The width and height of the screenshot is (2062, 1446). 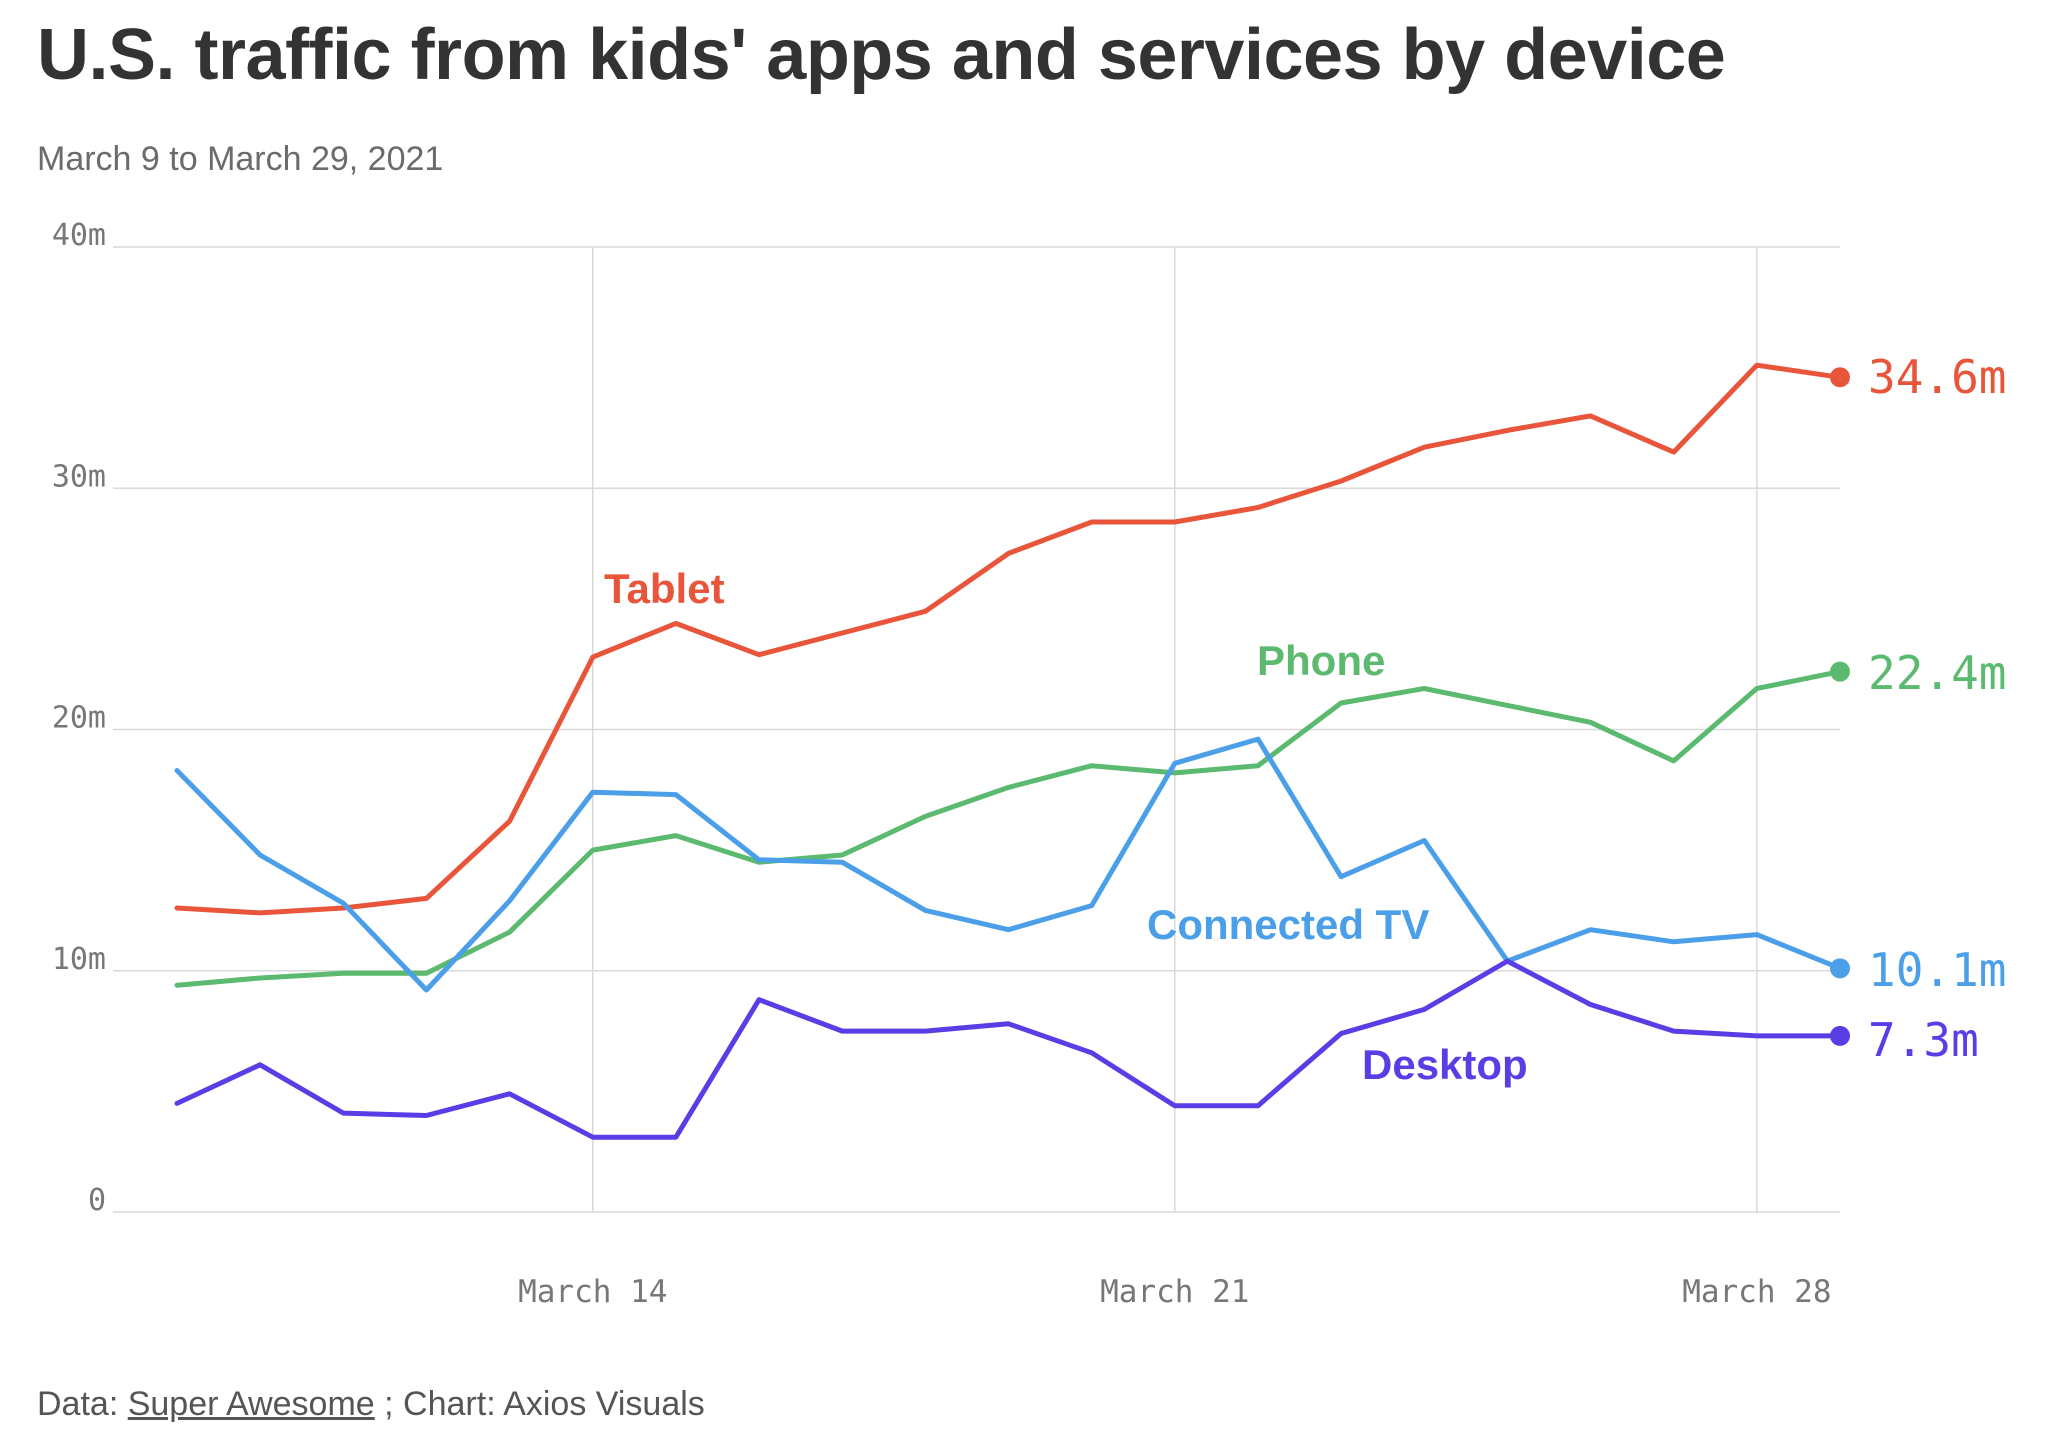 What do you see at coordinates (1840, 1035) in the screenshot?
I see `end-point-desktop` at bounding box center [1840, 1035].